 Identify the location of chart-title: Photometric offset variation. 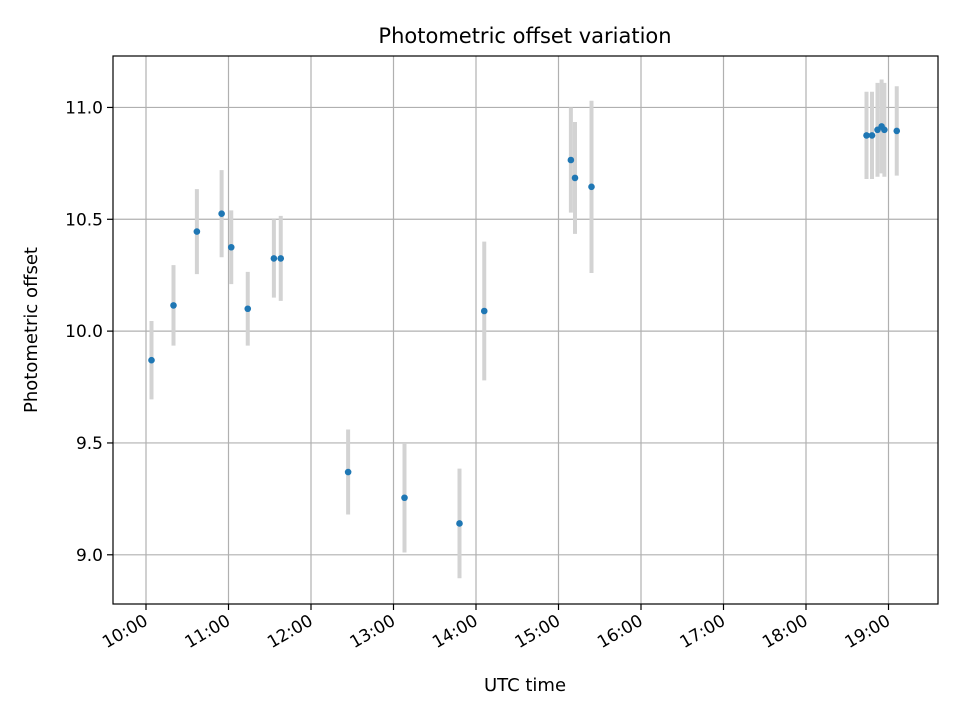
(524, 36).